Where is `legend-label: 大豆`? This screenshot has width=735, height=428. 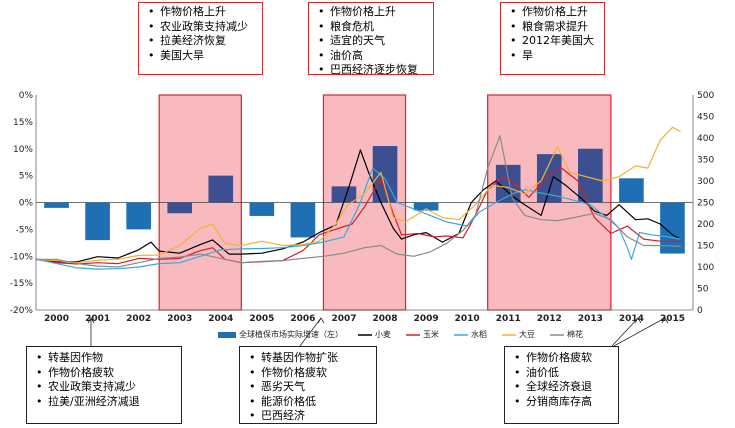 legend-label: 大豆 is located at coordinates (527, 334).